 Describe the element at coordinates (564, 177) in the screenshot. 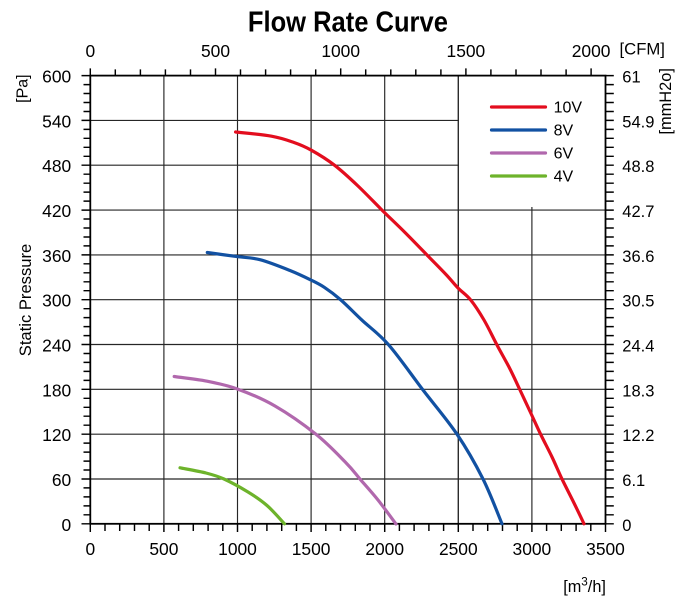

I see `svg-text: 4V` at that location.